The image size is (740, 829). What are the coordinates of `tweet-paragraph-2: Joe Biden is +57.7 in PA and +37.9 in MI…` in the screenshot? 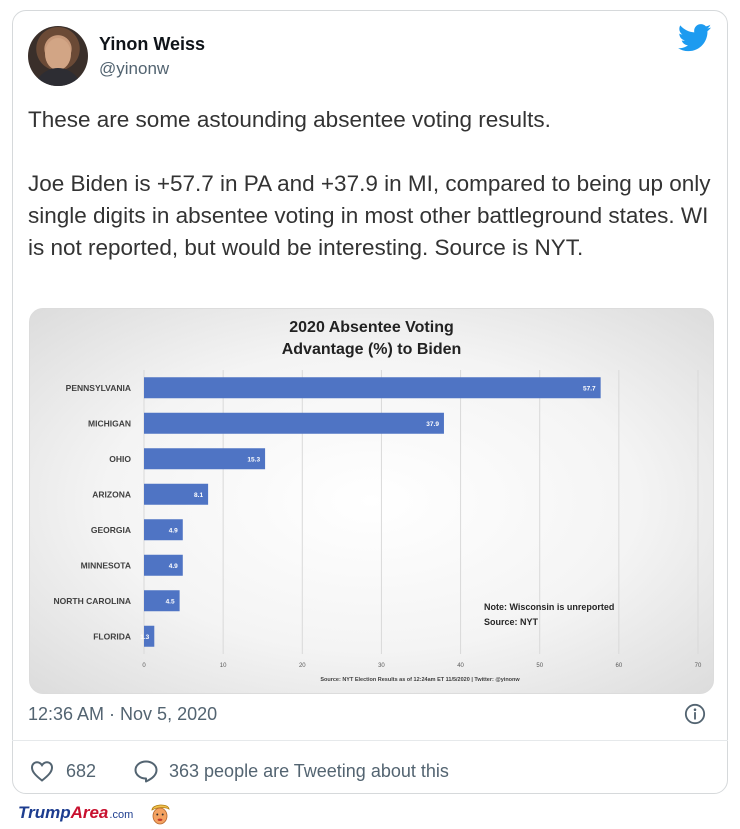 It's located at (369, 215).